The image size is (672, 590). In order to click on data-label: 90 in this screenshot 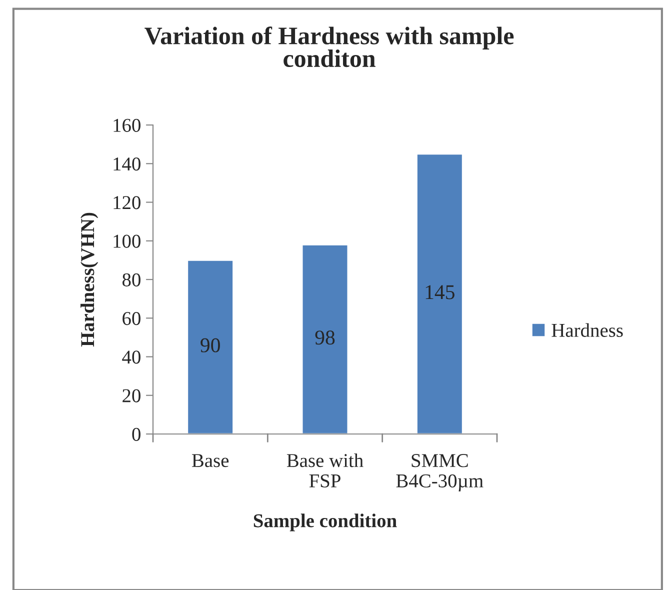, I will do `click(210, 345)`.